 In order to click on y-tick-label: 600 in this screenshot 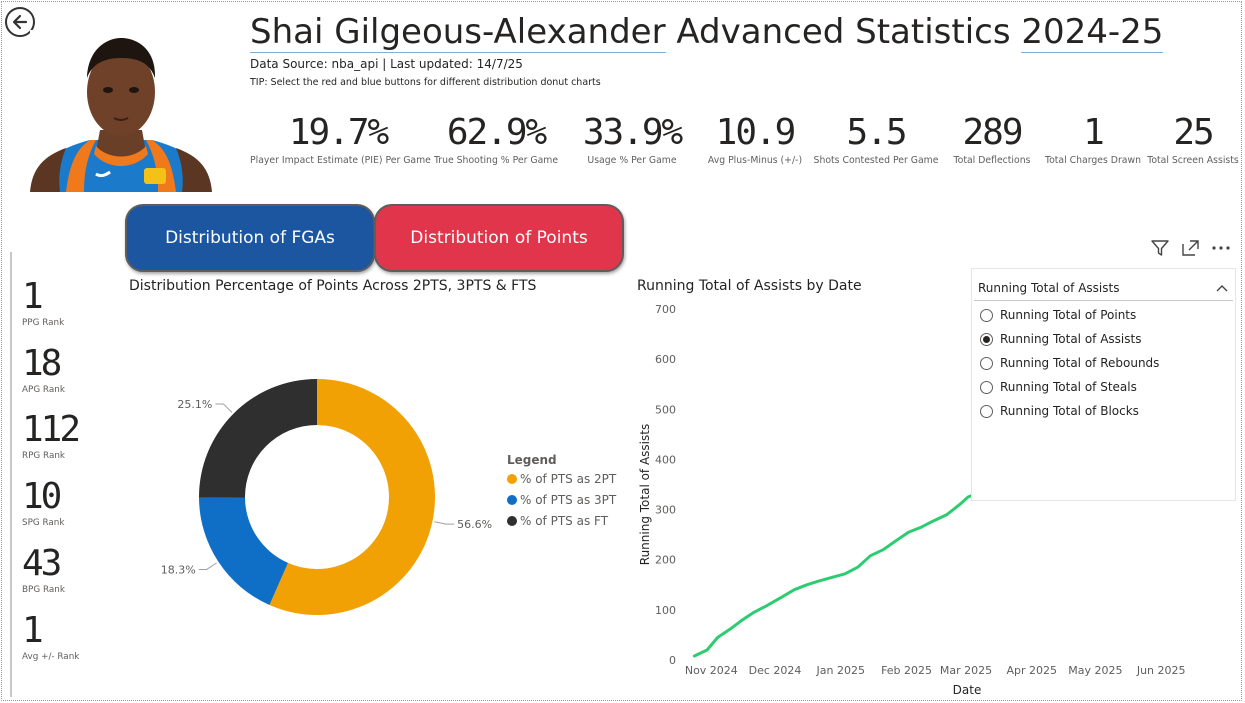, I will do `click(665, 359)`.